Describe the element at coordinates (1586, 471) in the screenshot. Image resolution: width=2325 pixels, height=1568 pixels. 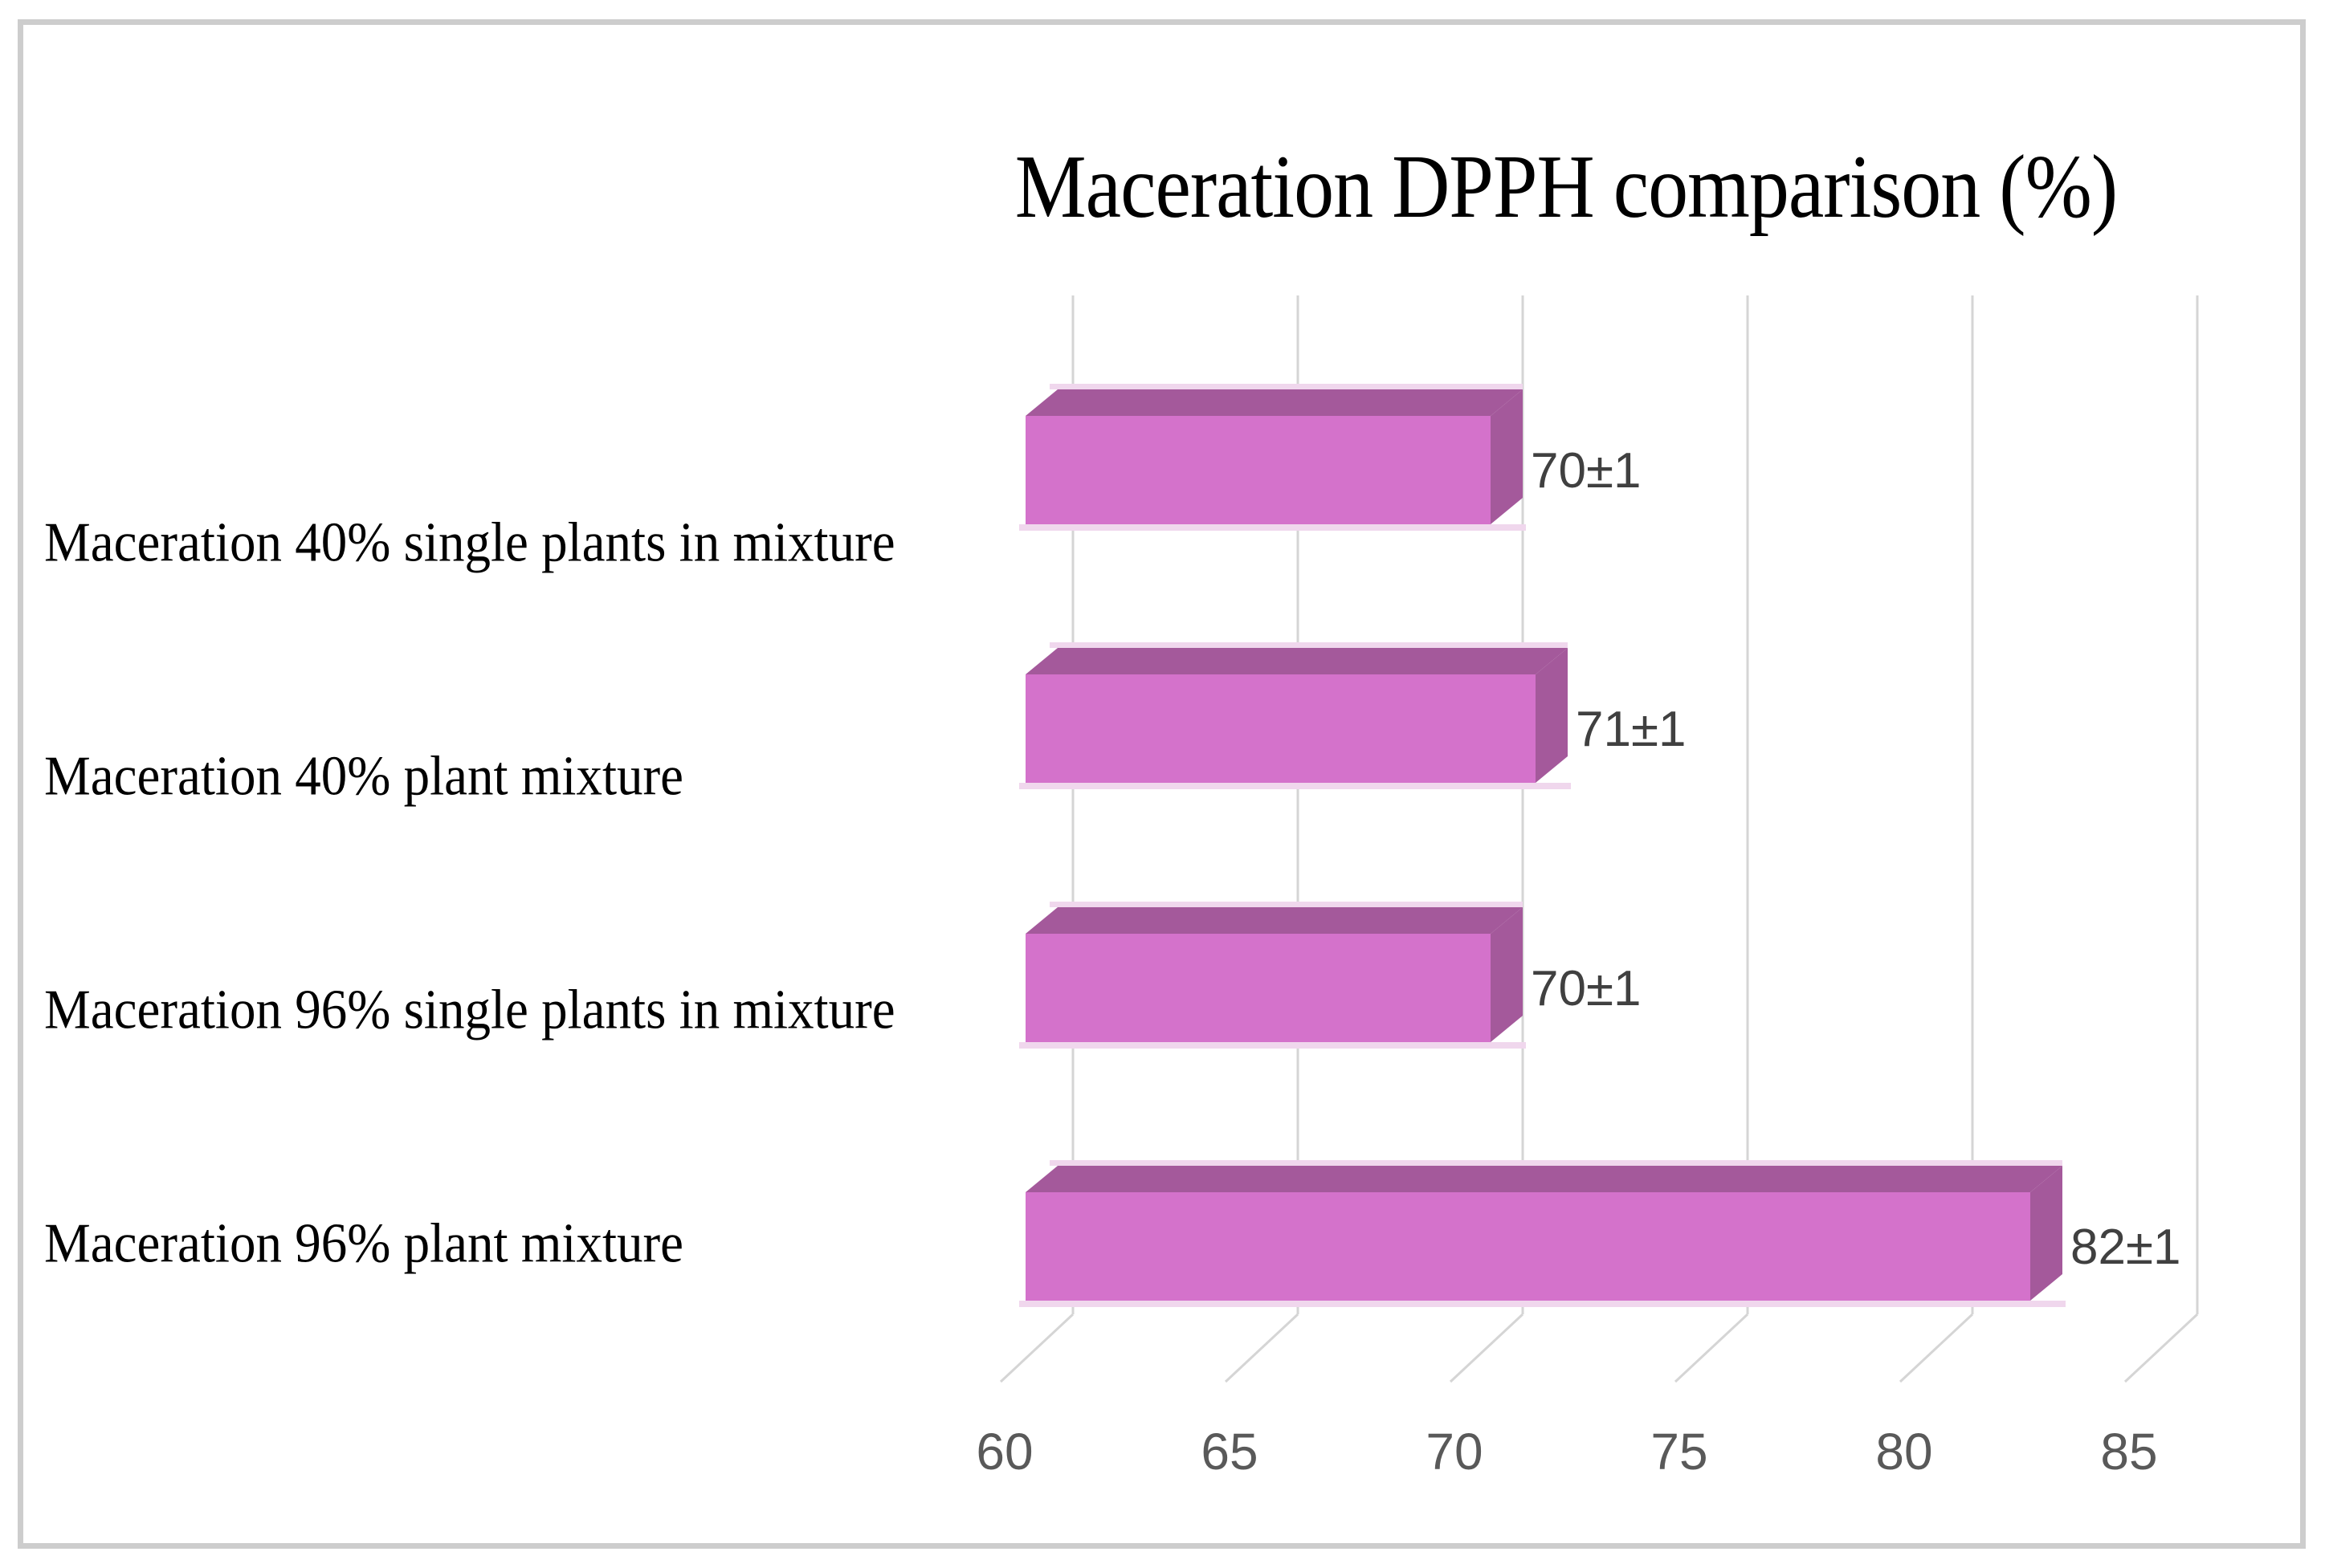
I see `data-label-0: 70±1` at that location.